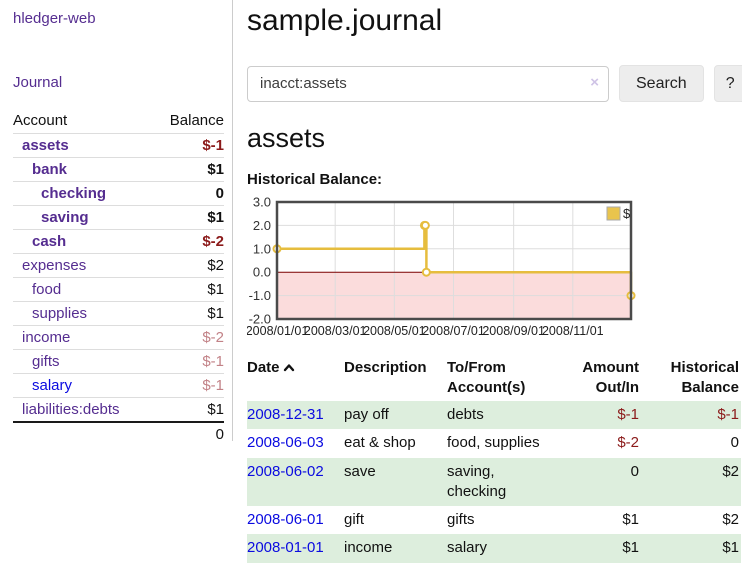 Image resolution: width=742 pixels, height=582 pixels. I want to click on account-balance: 0, so click(188, 193).